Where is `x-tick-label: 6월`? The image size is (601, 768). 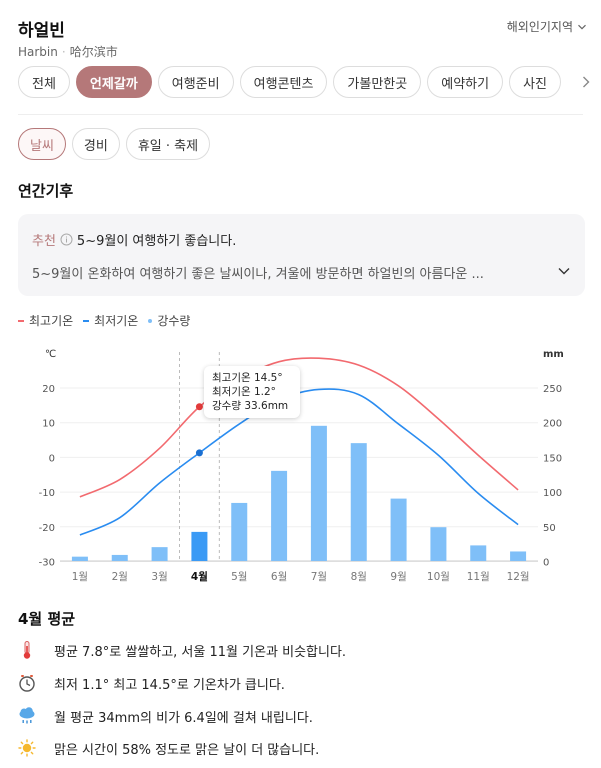 x-tick-label: 6월 is located at coordinates (279, 577).